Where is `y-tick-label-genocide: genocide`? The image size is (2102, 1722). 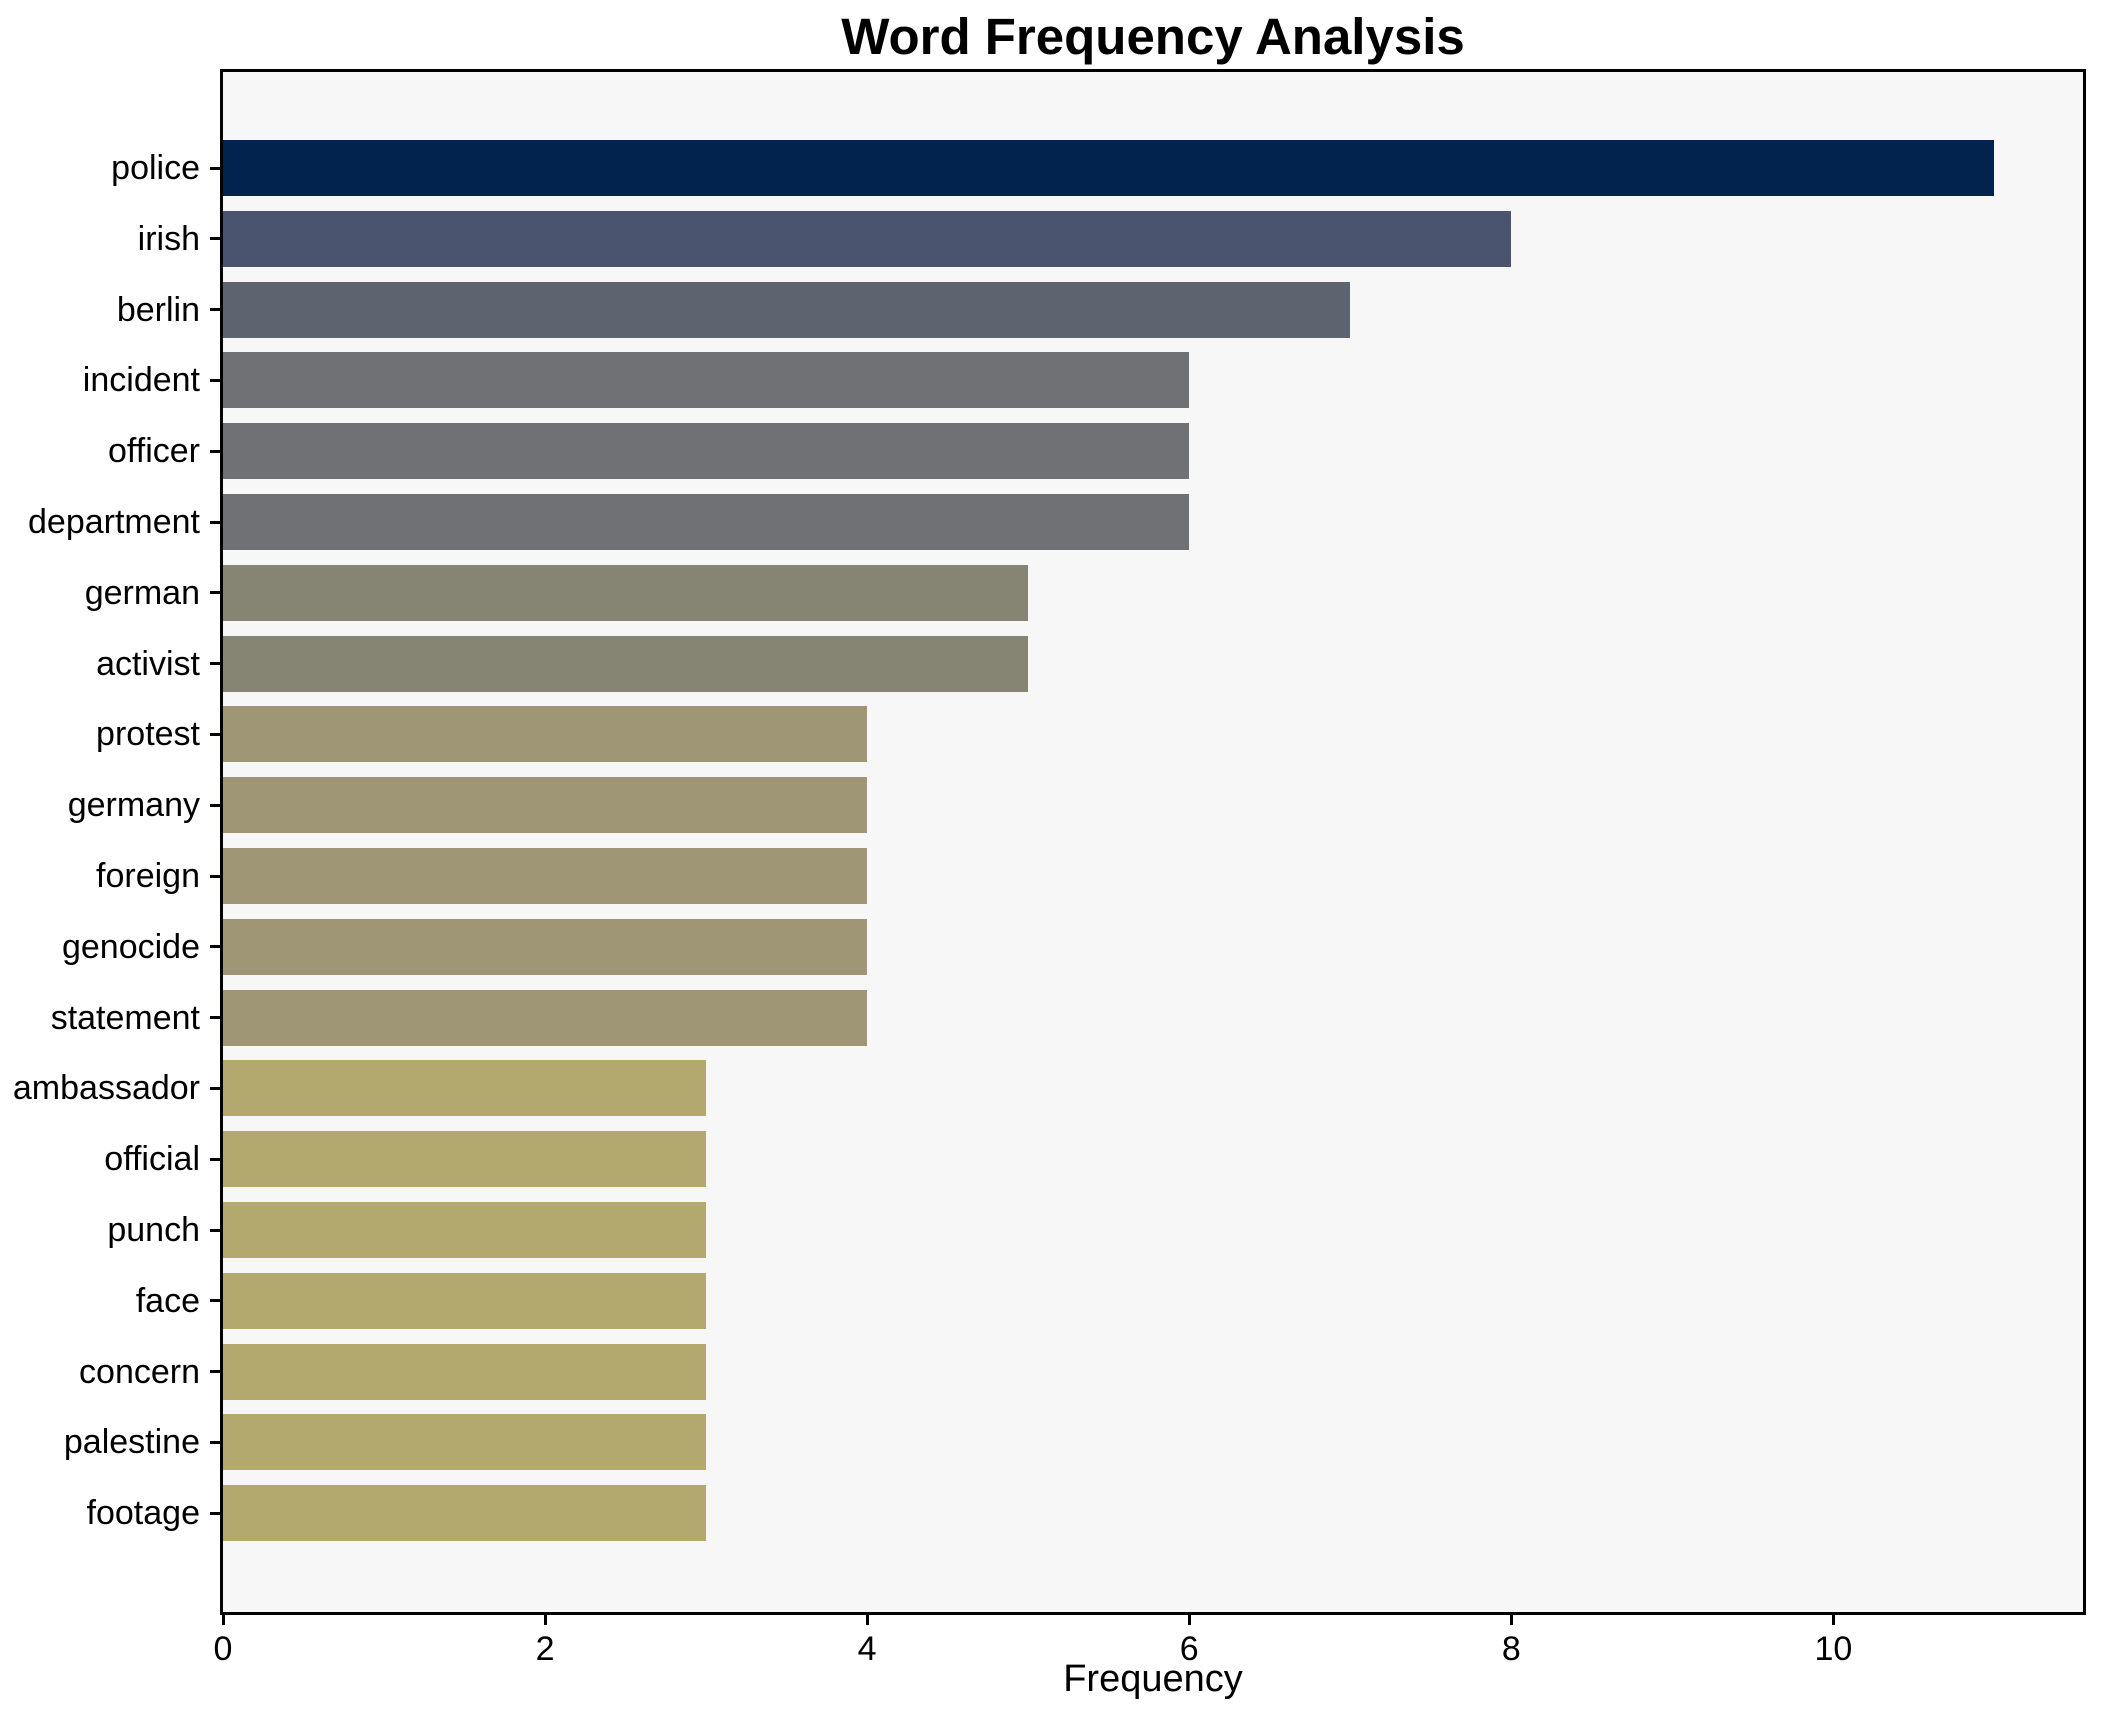
y-tick-label-genocide: genocide is located at coordinates (130, 946).